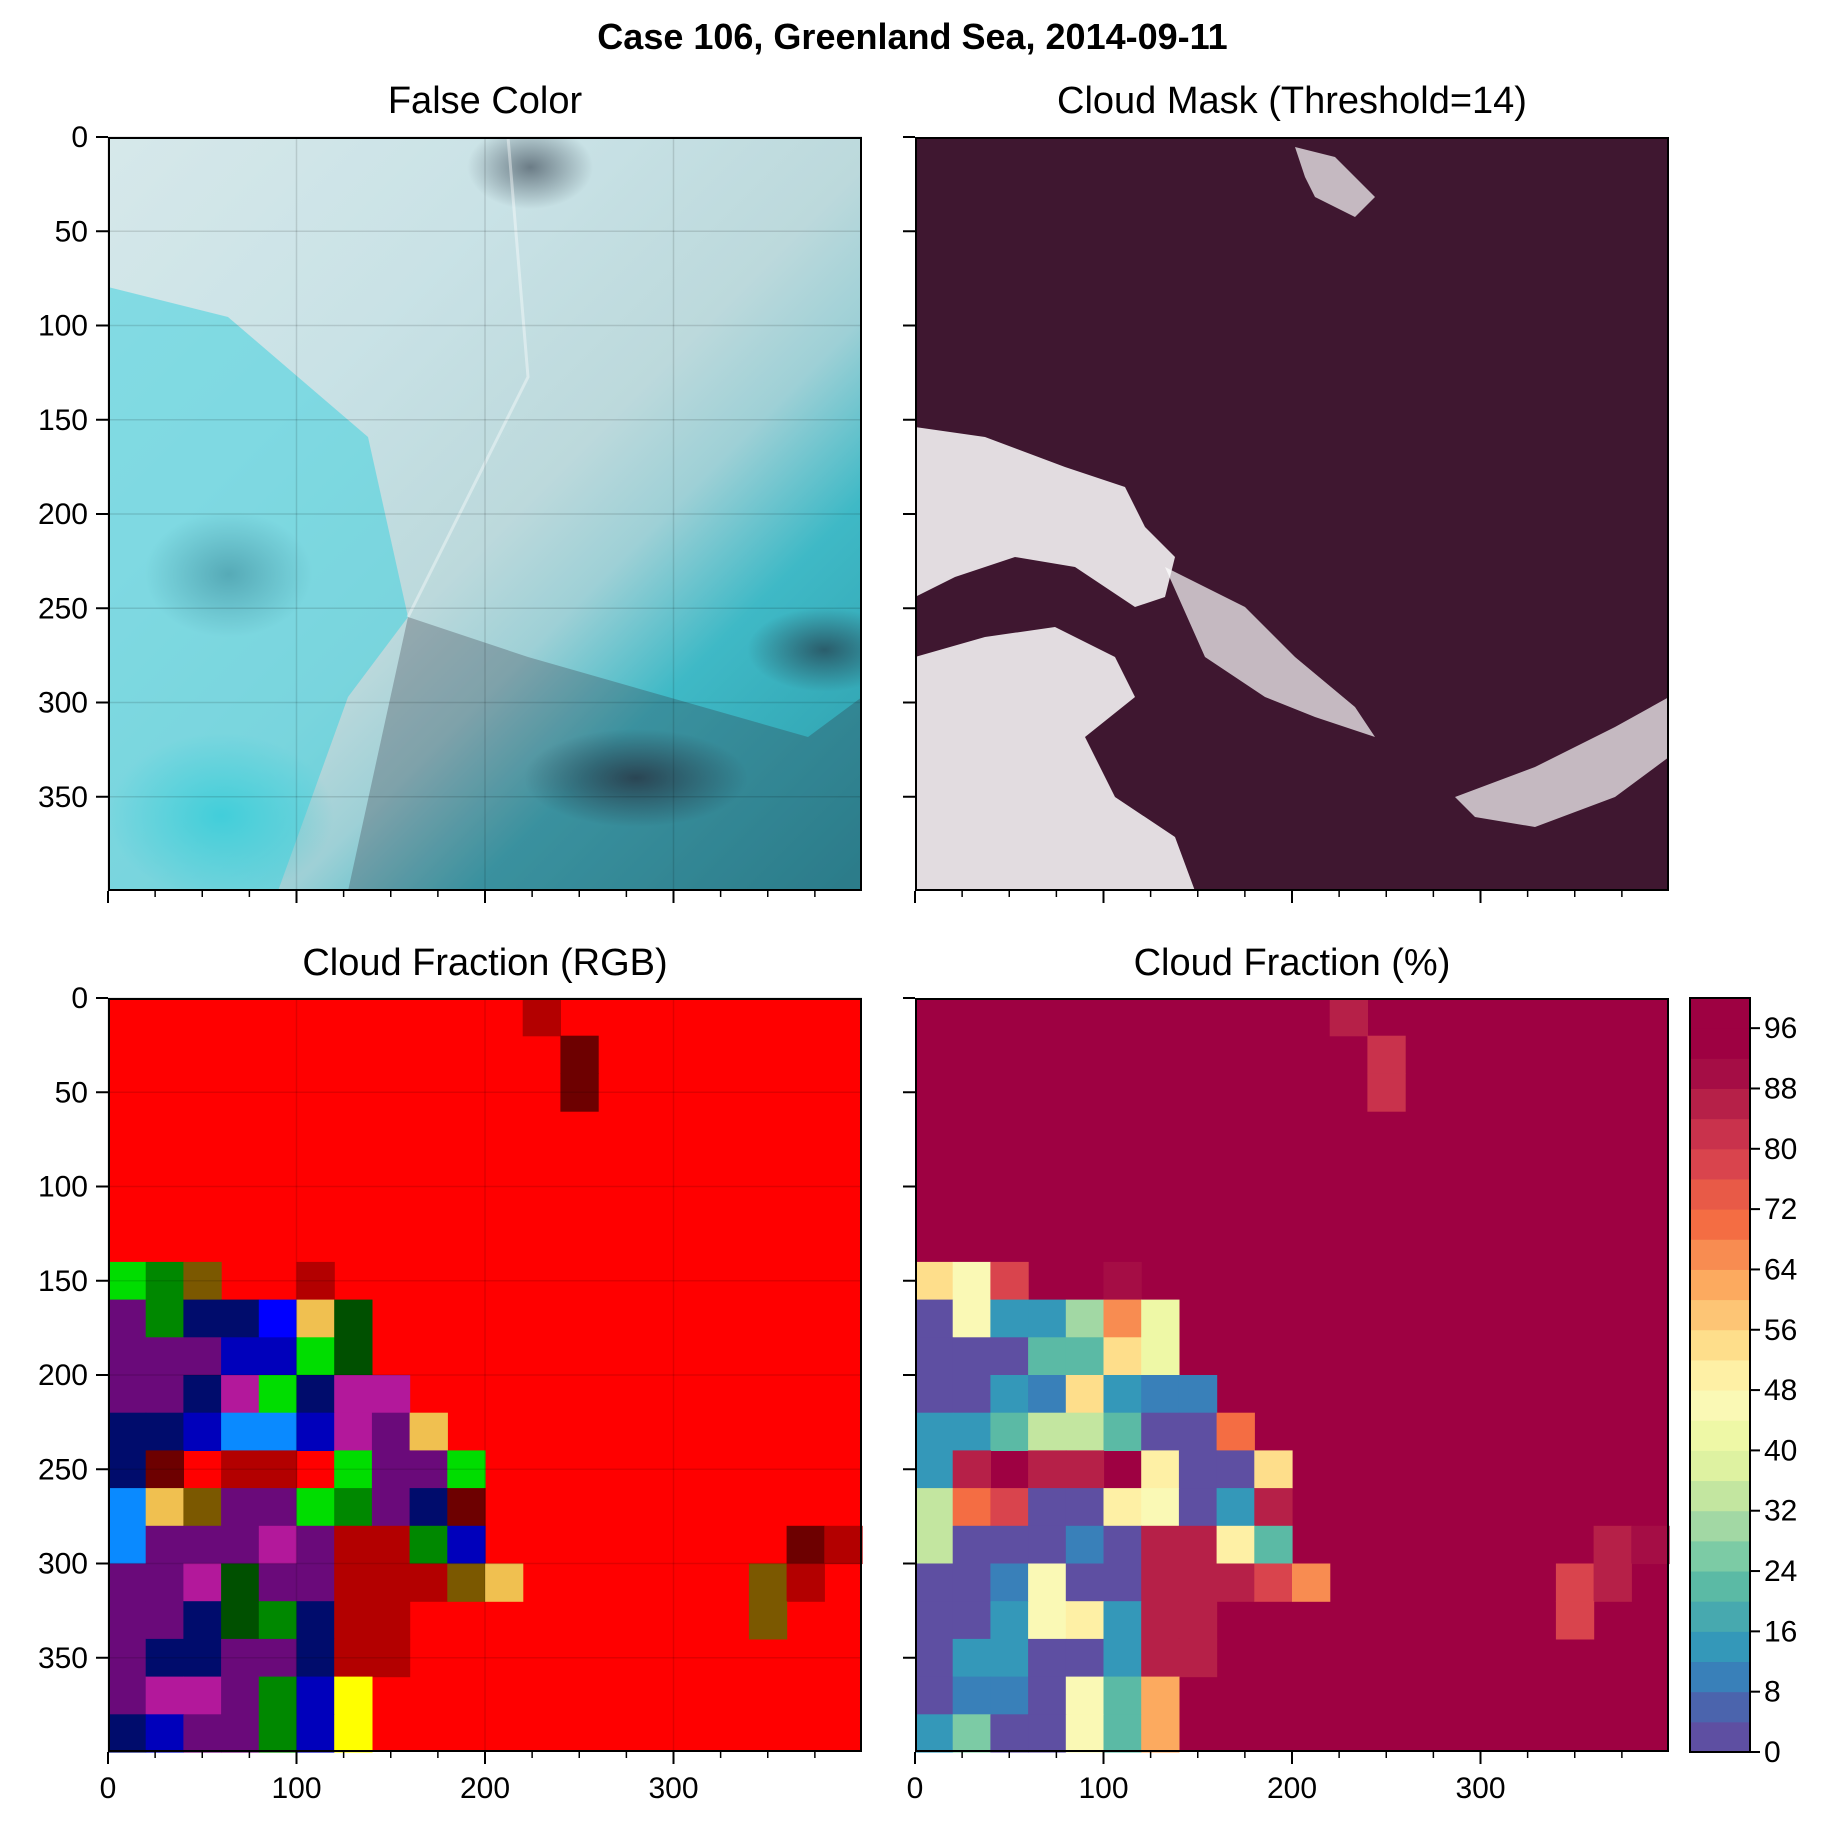 Image resolution: width=1825 pixels, height=1823 pixels. What do you see at coordinates (108, 1788) in the screenshot?
I see `x-tick-label: 0` at bounding box center [108, 1788].